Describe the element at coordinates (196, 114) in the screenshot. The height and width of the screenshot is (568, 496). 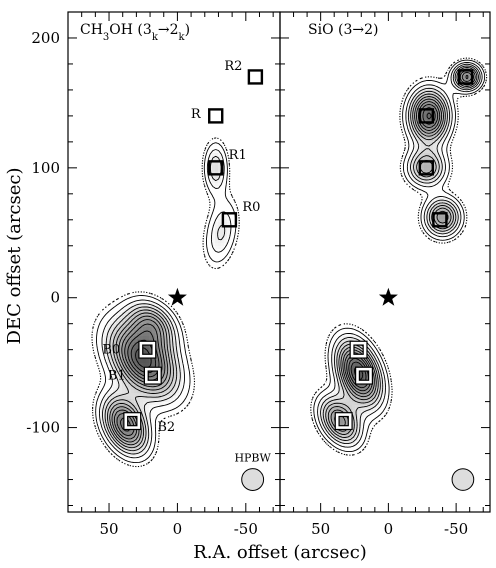
I see `position-label-r: R` at that location.